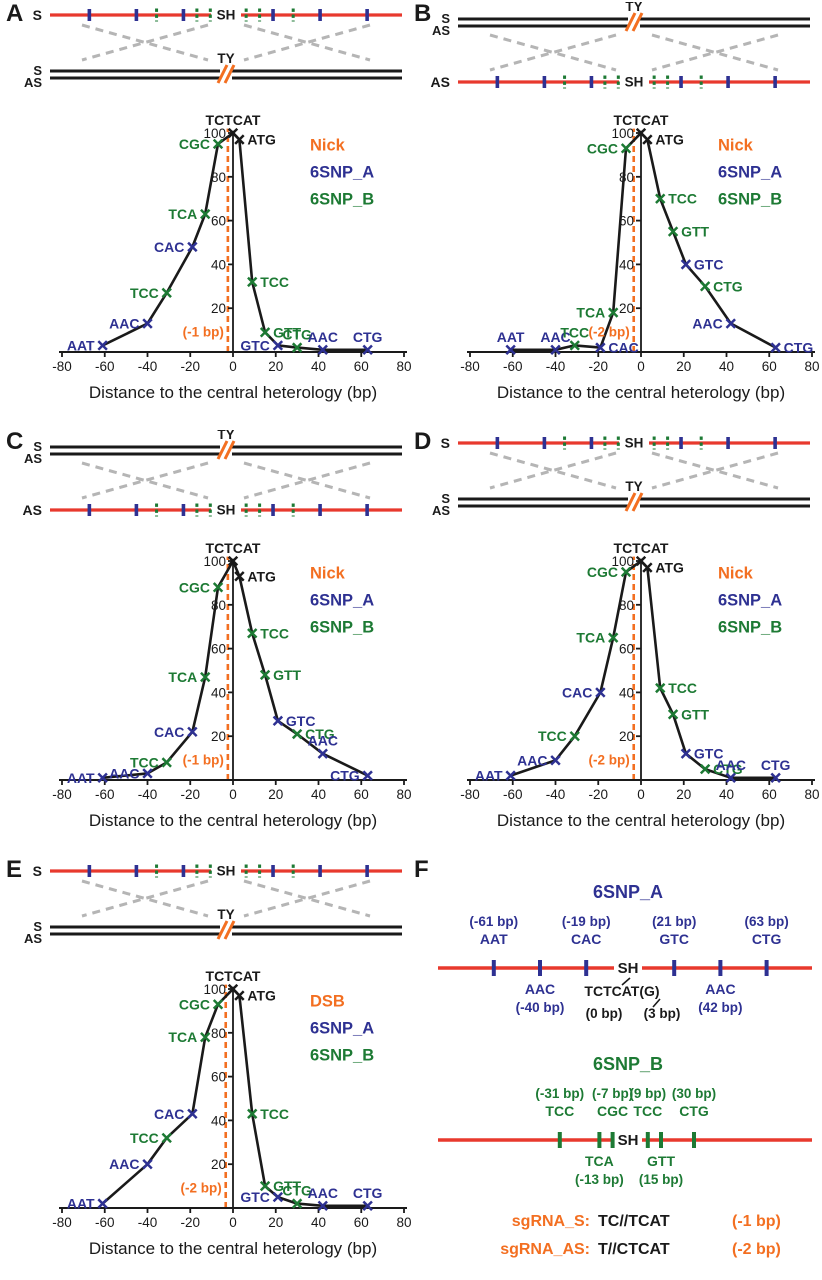  Describe the element at coordinates (511, 337) in the screenshot. I see `svg-text: AAT` at that location.